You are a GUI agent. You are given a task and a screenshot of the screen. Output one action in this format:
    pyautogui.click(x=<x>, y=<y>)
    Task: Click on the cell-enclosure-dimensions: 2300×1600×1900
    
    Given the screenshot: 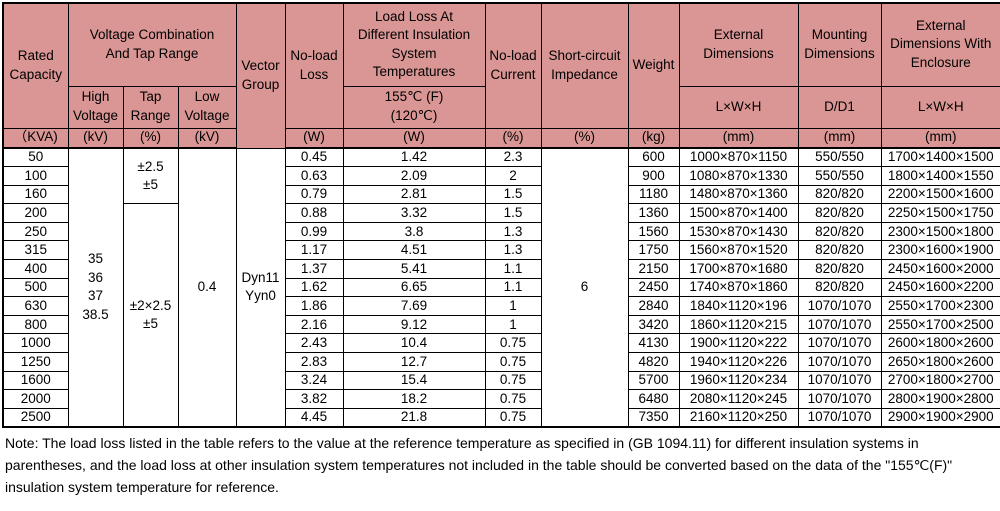 What is the action you would take?
    pyautogui.click(x=940, y=250)
    